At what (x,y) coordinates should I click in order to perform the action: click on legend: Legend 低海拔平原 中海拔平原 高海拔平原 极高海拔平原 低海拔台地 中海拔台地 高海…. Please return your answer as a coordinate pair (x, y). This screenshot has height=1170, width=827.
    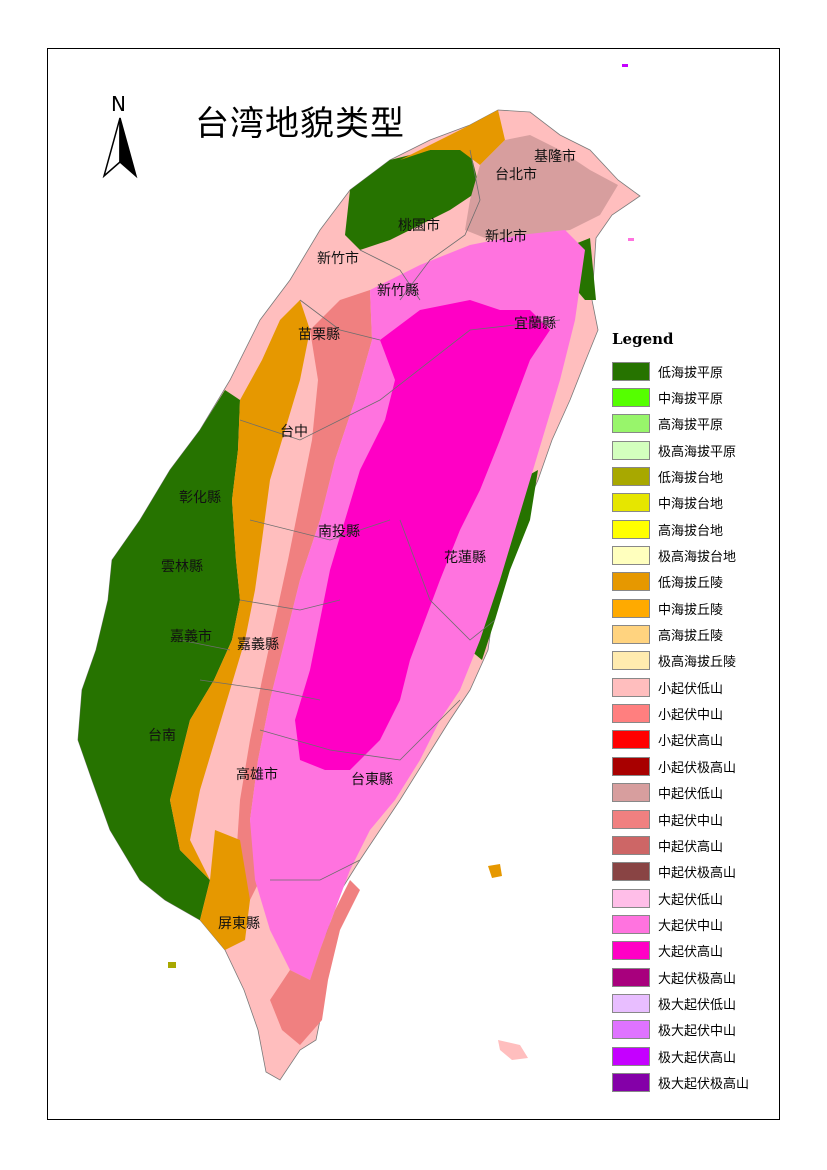
    Looking at the image, I should click on (692, 713).